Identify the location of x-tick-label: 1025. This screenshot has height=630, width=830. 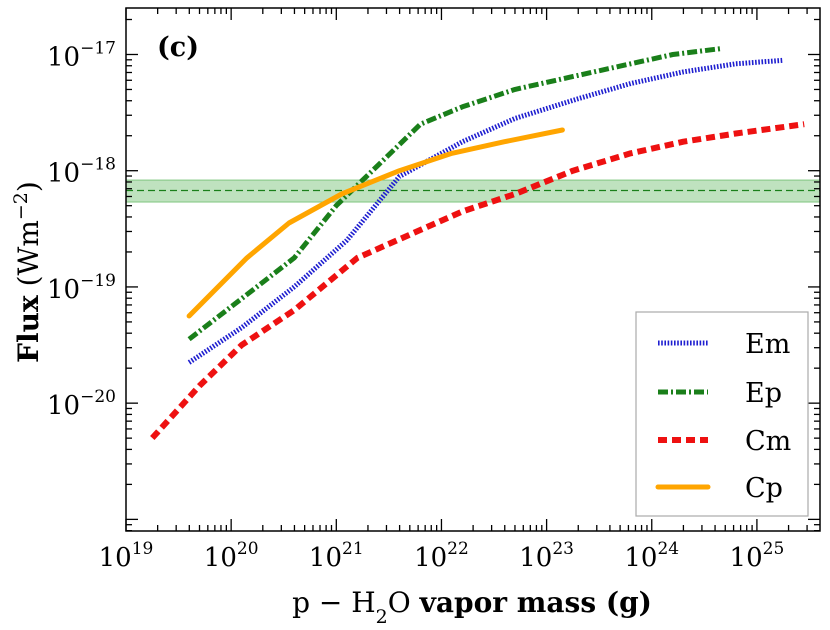
(757, 556).